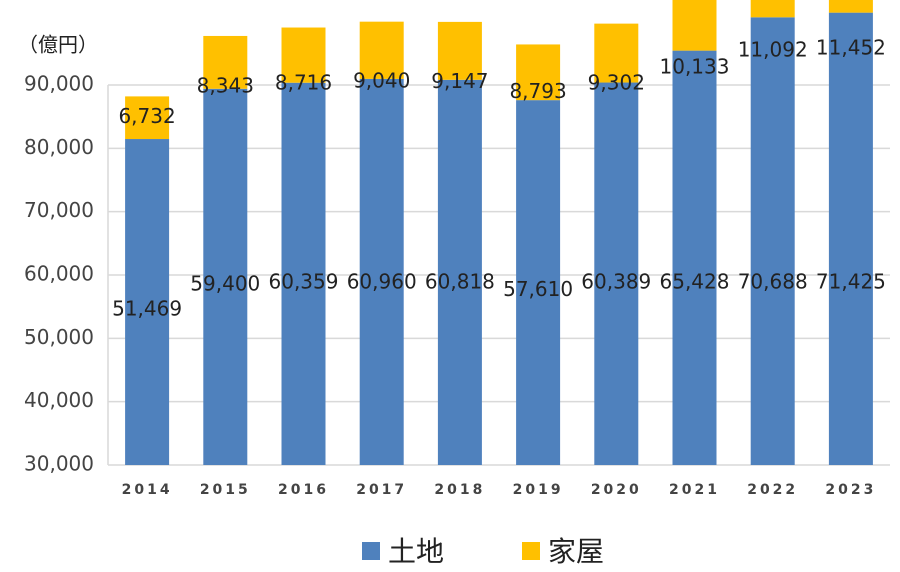 This screenshot has width=900, height=572. Describe the element at coordinates (59, 210) in the screenshot. I see `y-tick-label: 70,000` at that location.